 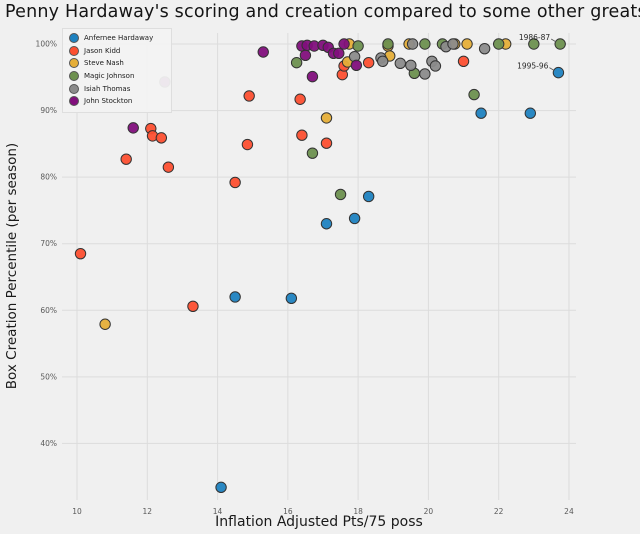 What do you see at coordinates (48, 443) in the screenshot?
I see `y-tick-label: 40%` at bounding box center [48, 443].